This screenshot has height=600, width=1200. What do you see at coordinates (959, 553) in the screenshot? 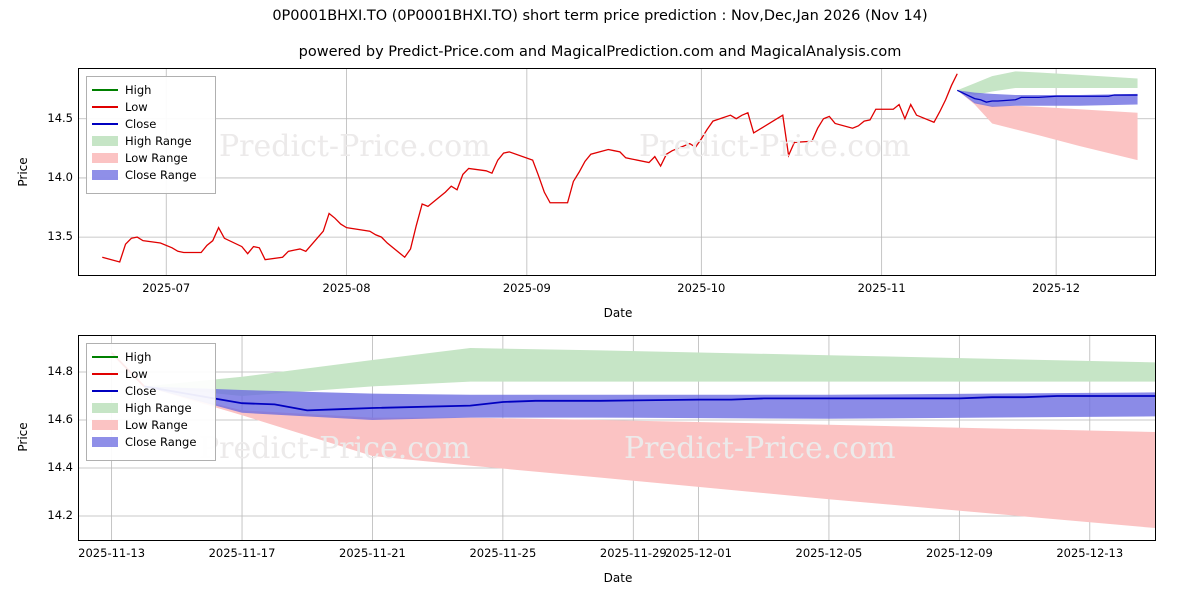
I see `x-tick-label: 2025-12-09` at bounding box center [959, 553].